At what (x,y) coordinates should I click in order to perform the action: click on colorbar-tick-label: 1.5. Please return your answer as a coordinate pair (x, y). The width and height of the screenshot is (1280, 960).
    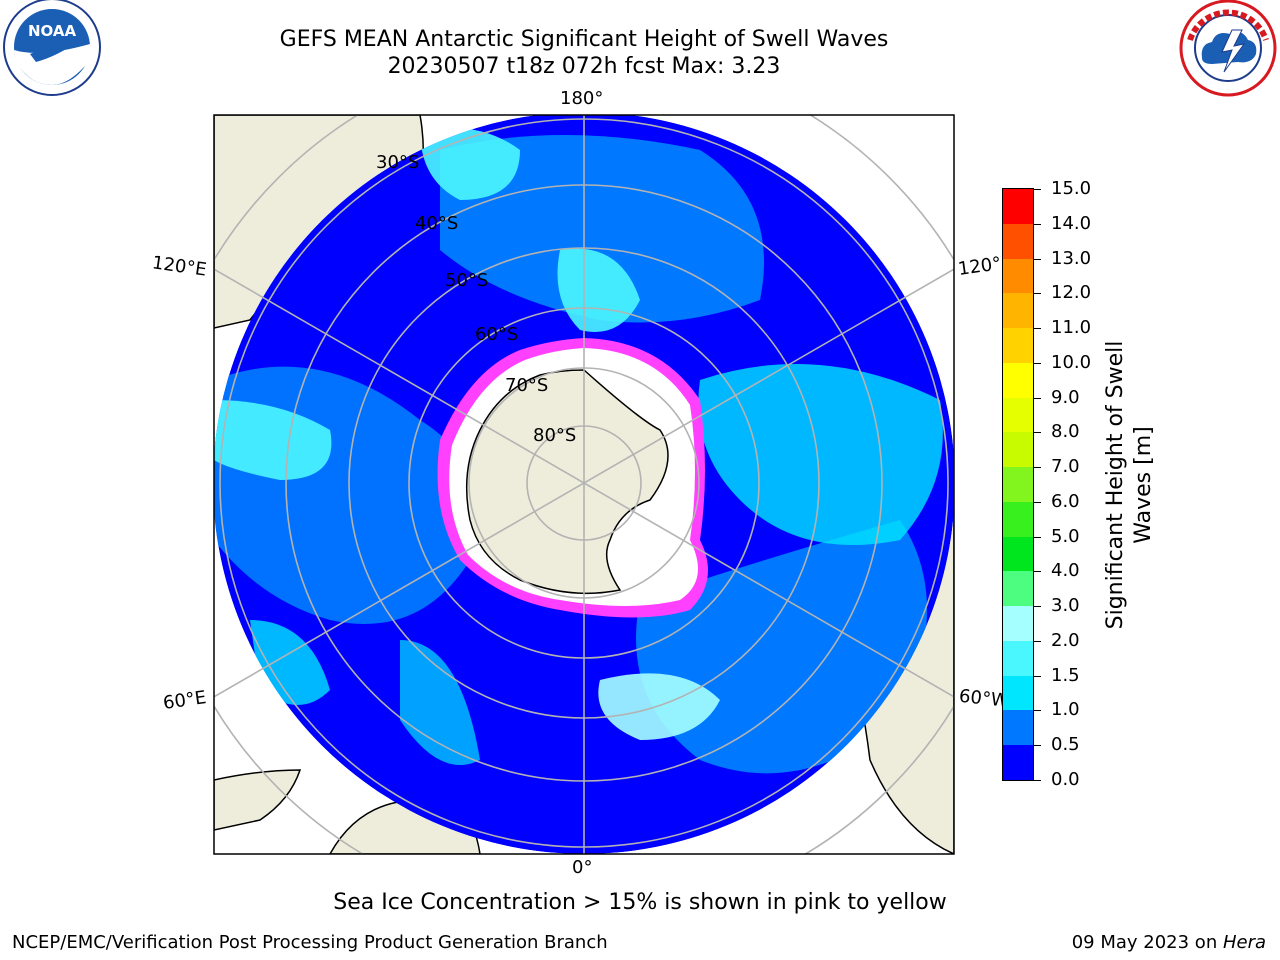
    Looking at the image, I should click on (1065, 675).